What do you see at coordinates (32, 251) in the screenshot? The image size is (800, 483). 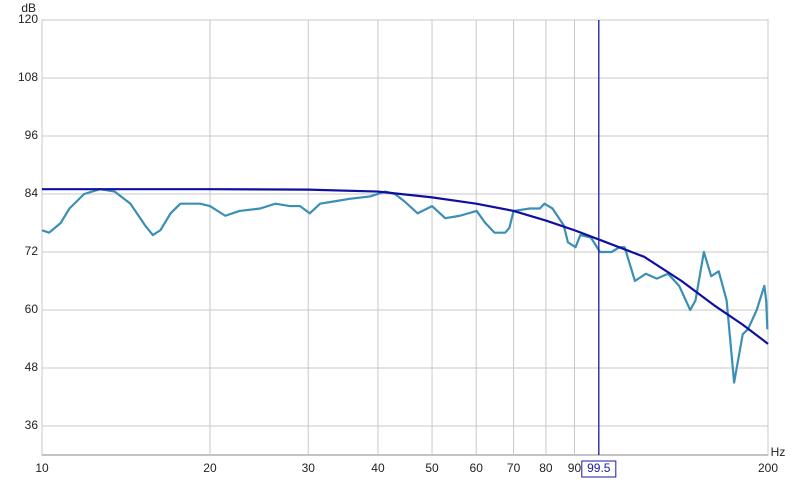 I see `y-tick-label: 72` at bounding box center [32, 251].